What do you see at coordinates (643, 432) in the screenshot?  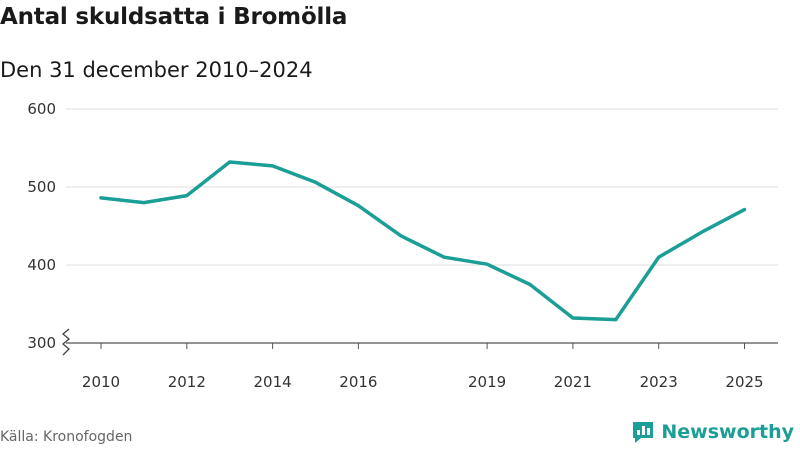 I see `newsworthy-logo-icon` at bounding box center [643, 432].